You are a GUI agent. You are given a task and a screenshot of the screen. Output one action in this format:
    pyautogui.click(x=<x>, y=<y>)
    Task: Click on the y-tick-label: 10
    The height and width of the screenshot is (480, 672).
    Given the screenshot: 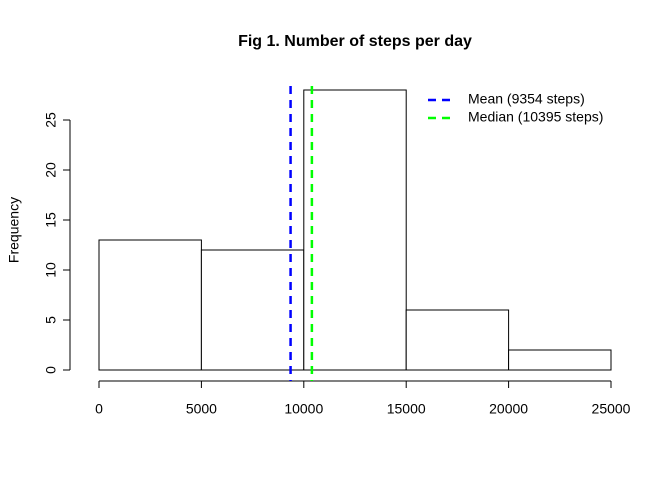 What is the action you would take?
    pyautogui.click(x=51, y=270)
    